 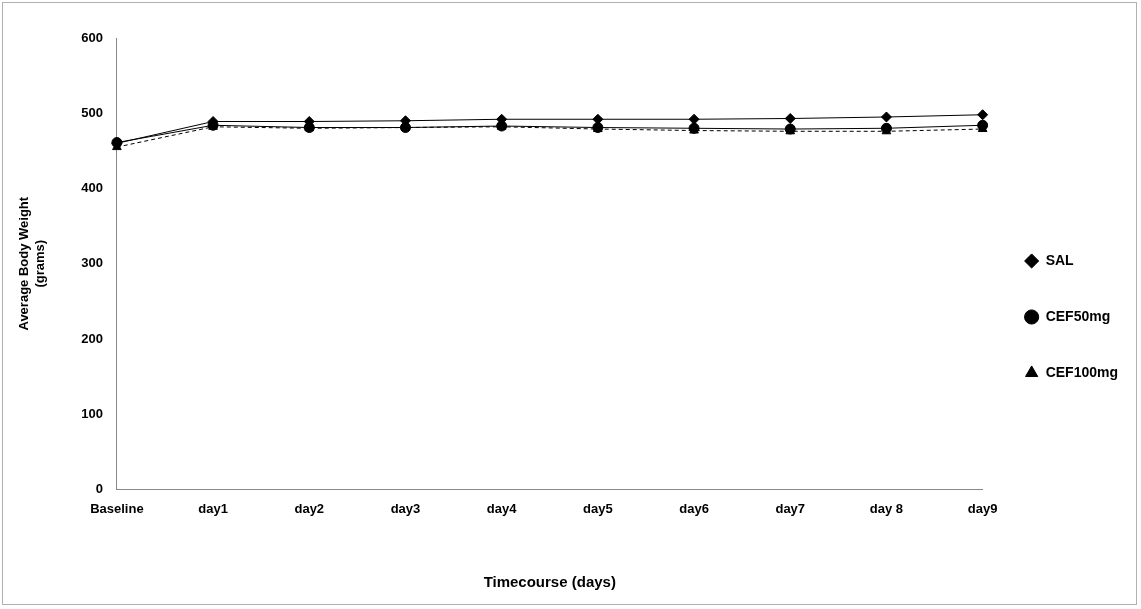 What do you see at coordinates (213, 508) in the screenshot?
I see `x-tick-label: day1` at bounding box center [213, 508].